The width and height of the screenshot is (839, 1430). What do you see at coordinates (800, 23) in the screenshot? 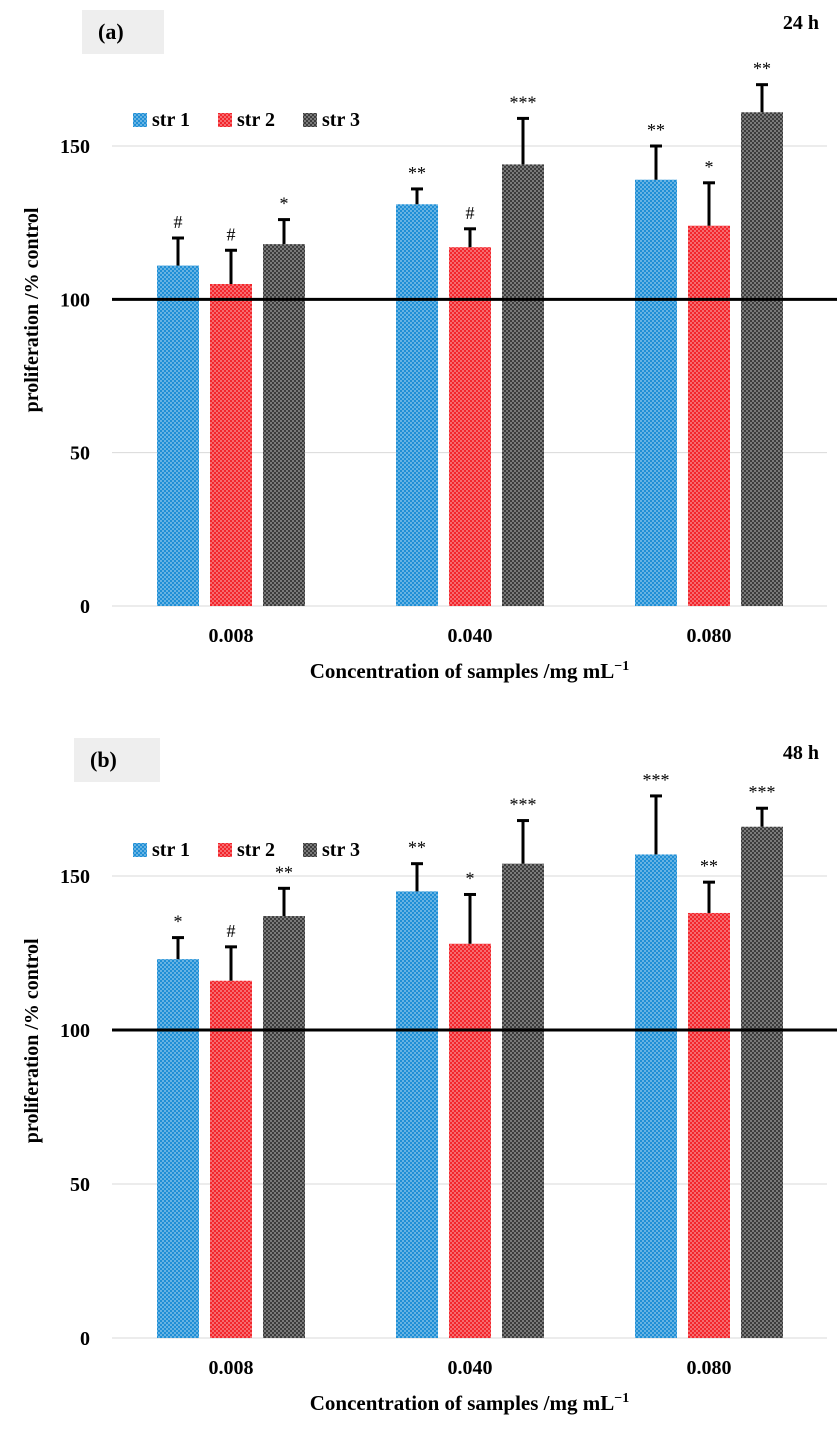
I see `time-label: 24 h` at bounding box center [800, 23].